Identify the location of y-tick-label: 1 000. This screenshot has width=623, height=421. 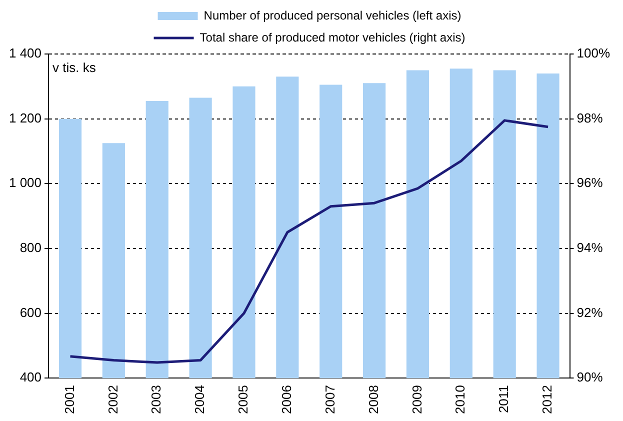
(25, 182).